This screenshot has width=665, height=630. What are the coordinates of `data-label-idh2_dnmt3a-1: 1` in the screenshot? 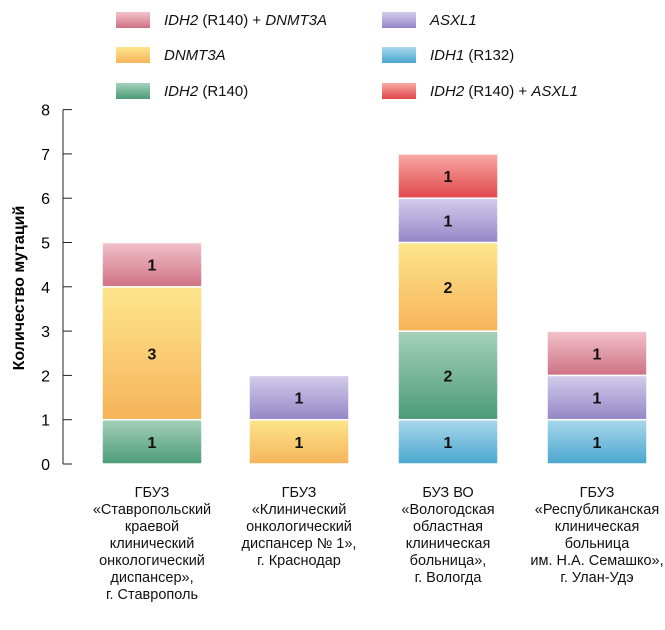 It's located at (152, 266).